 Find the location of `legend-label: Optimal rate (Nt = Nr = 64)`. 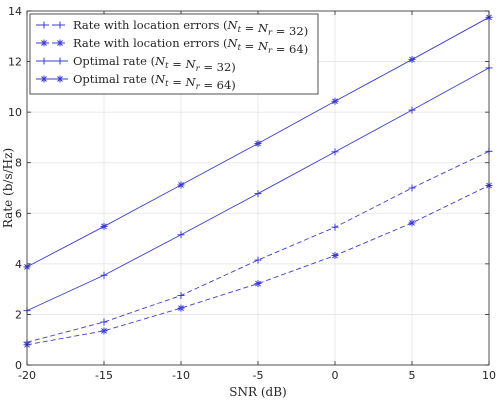

legend-label: Optimal rate (Nt = Nr = 64) is located at coordinates (154, 82).